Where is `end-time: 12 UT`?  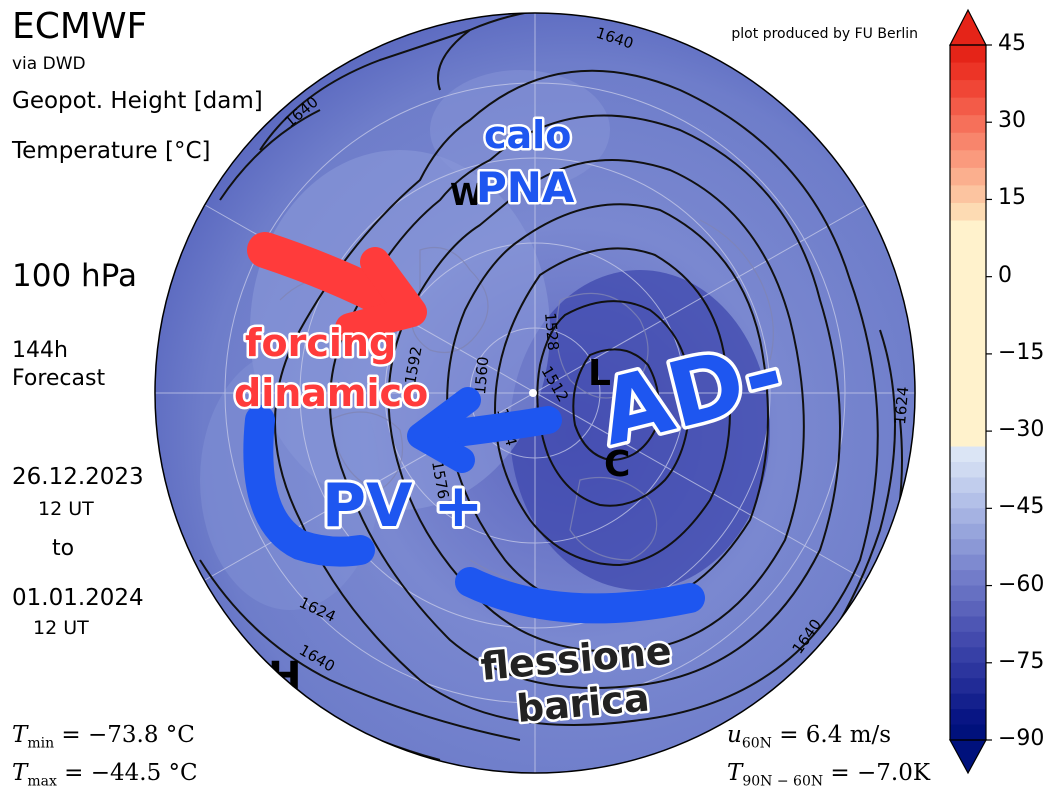 end-time: 12 UT is located at coordinates (61, 628).